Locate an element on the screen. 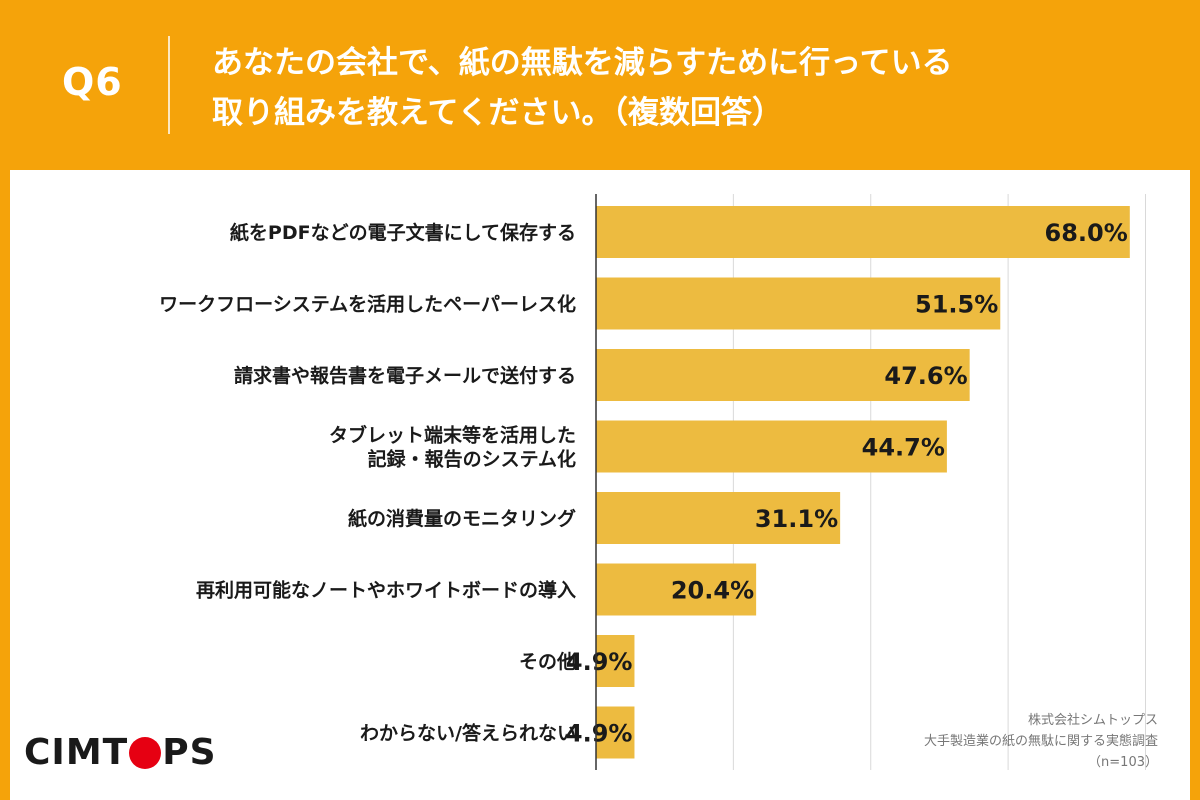 The width and height of the screenshot is (1200, 800). bar-value-label: 44.7% is located at coordinates (903, 448).